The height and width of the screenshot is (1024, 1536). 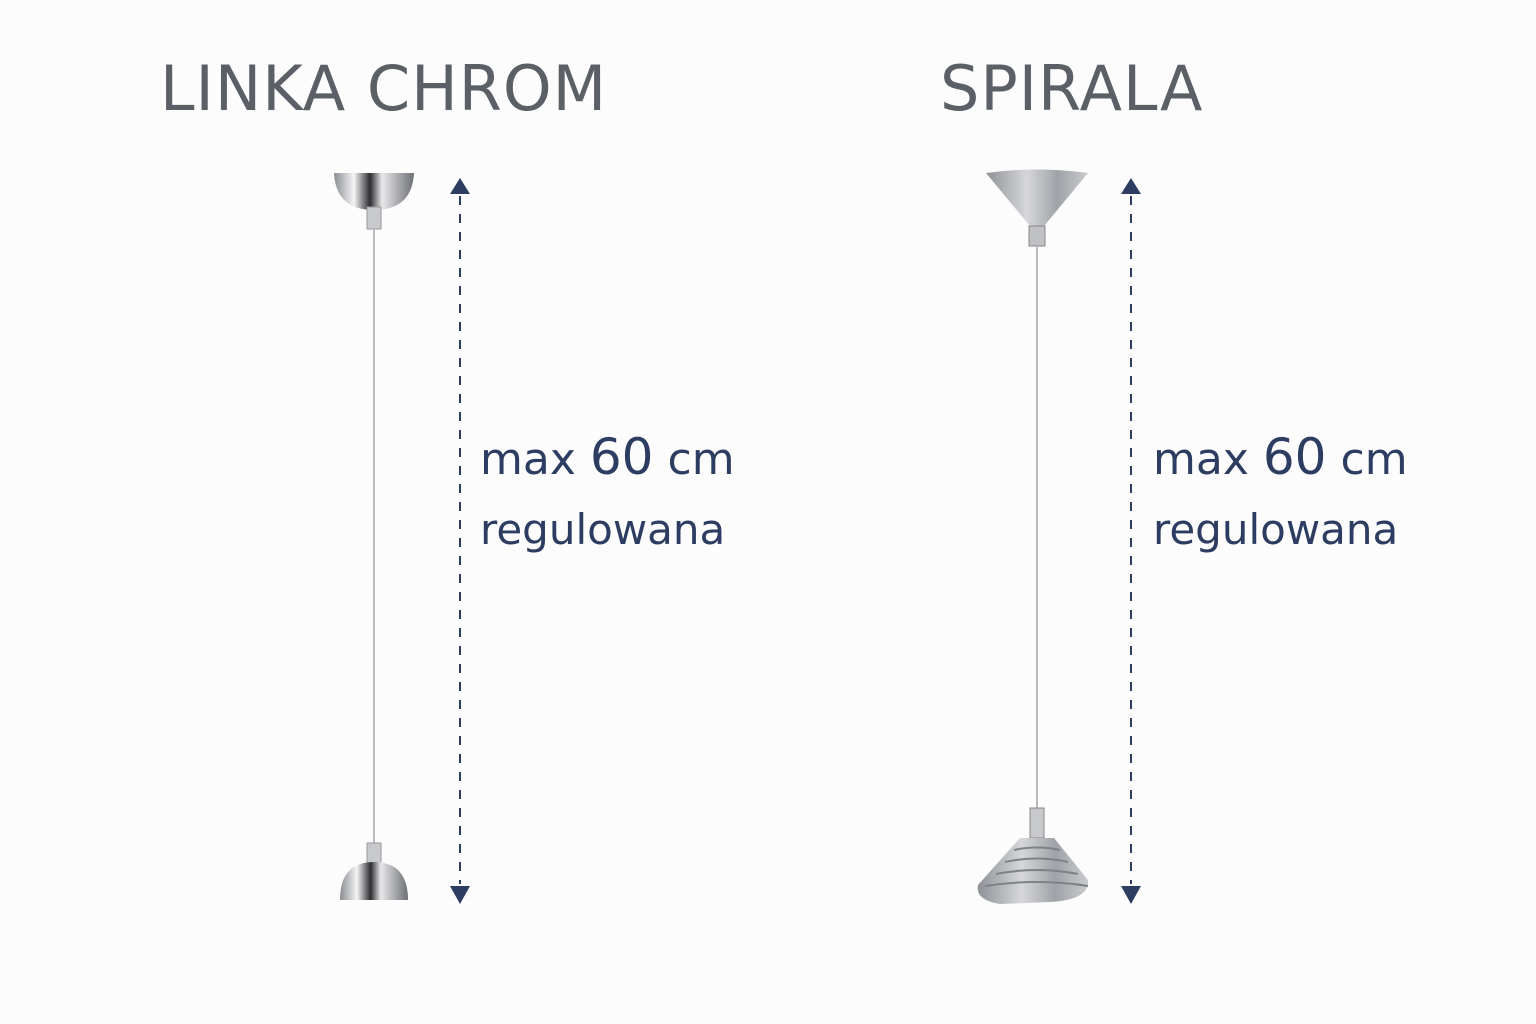 I want to click on lamp-linka-chrom, so click(x=374, y=536).